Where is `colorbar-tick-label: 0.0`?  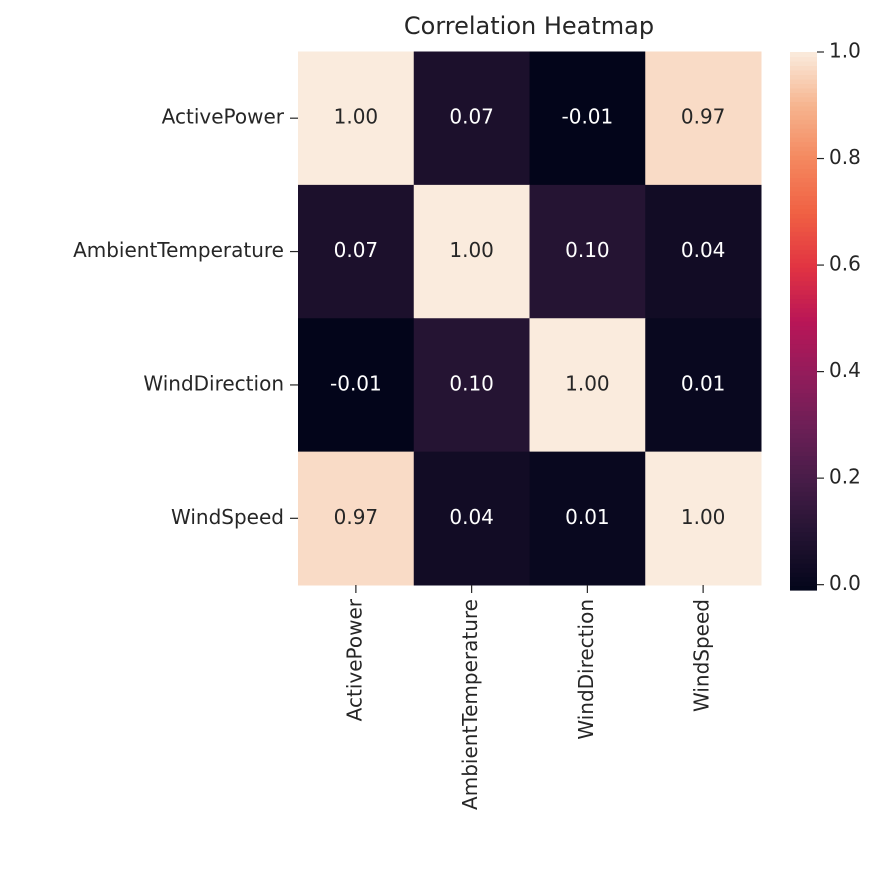
colorbar-tick-label: 0.0 is located at coordinates (845, 583).